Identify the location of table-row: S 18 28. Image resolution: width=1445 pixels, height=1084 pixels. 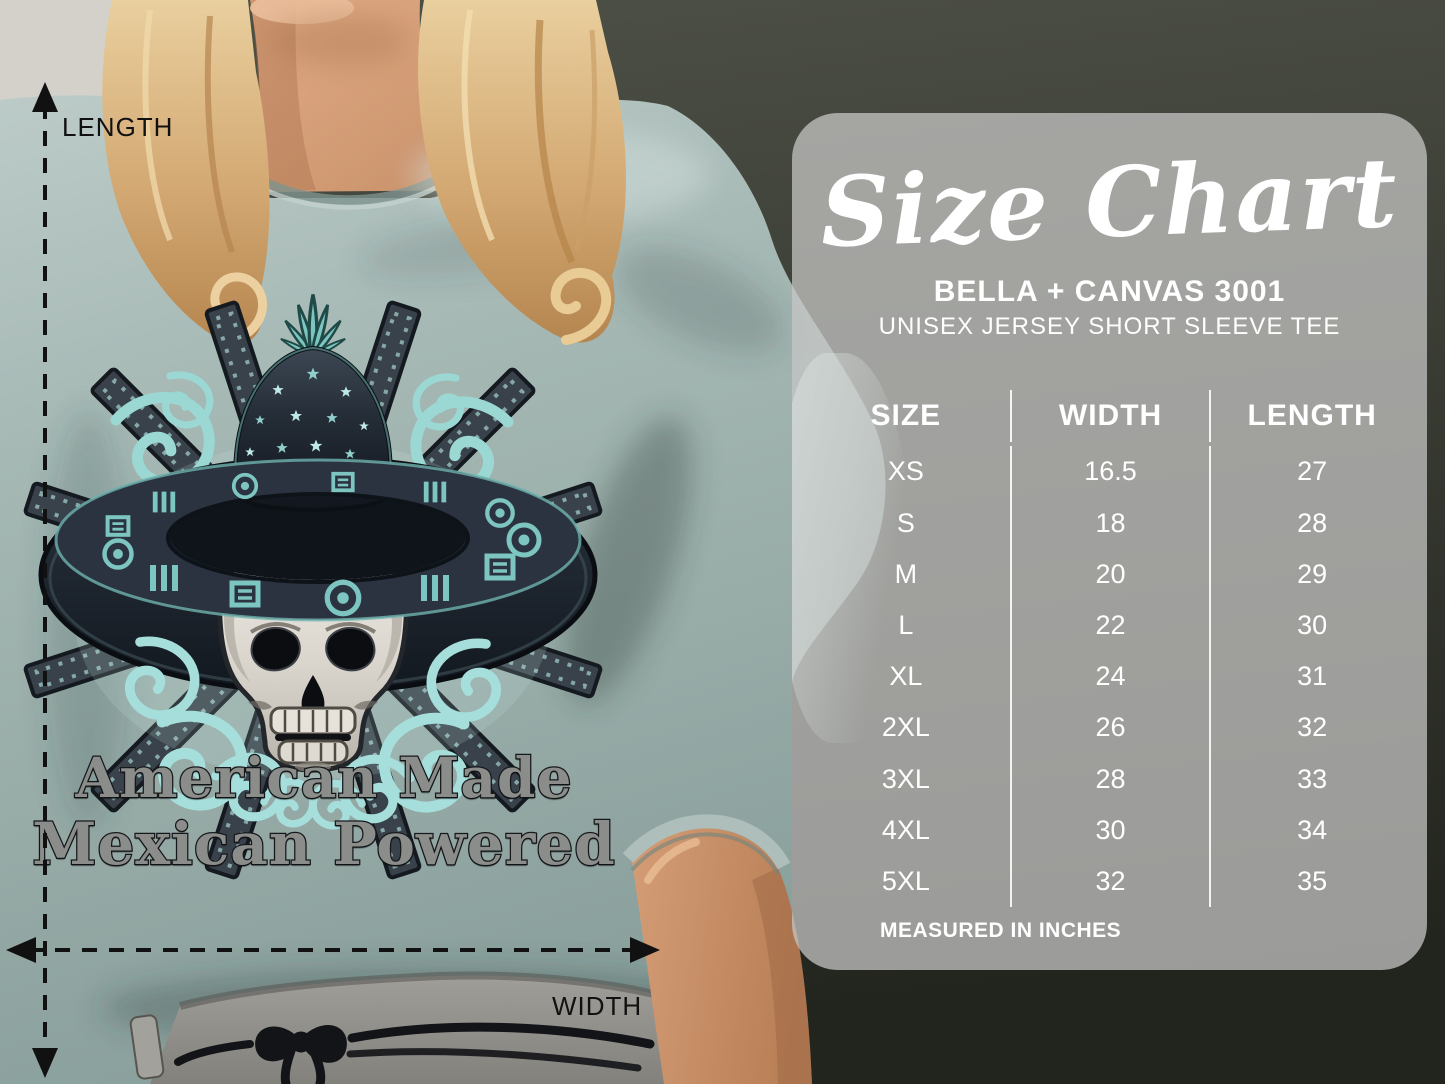
(1107, 523).